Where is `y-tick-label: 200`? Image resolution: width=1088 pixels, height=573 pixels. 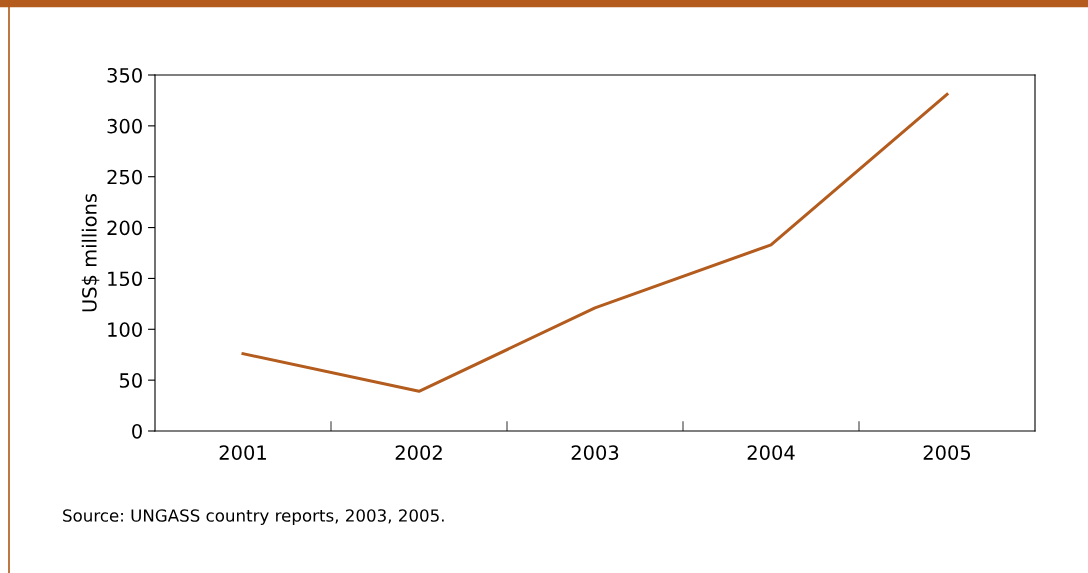
y-tick-label: 200 is located at coordinates (124, 228).